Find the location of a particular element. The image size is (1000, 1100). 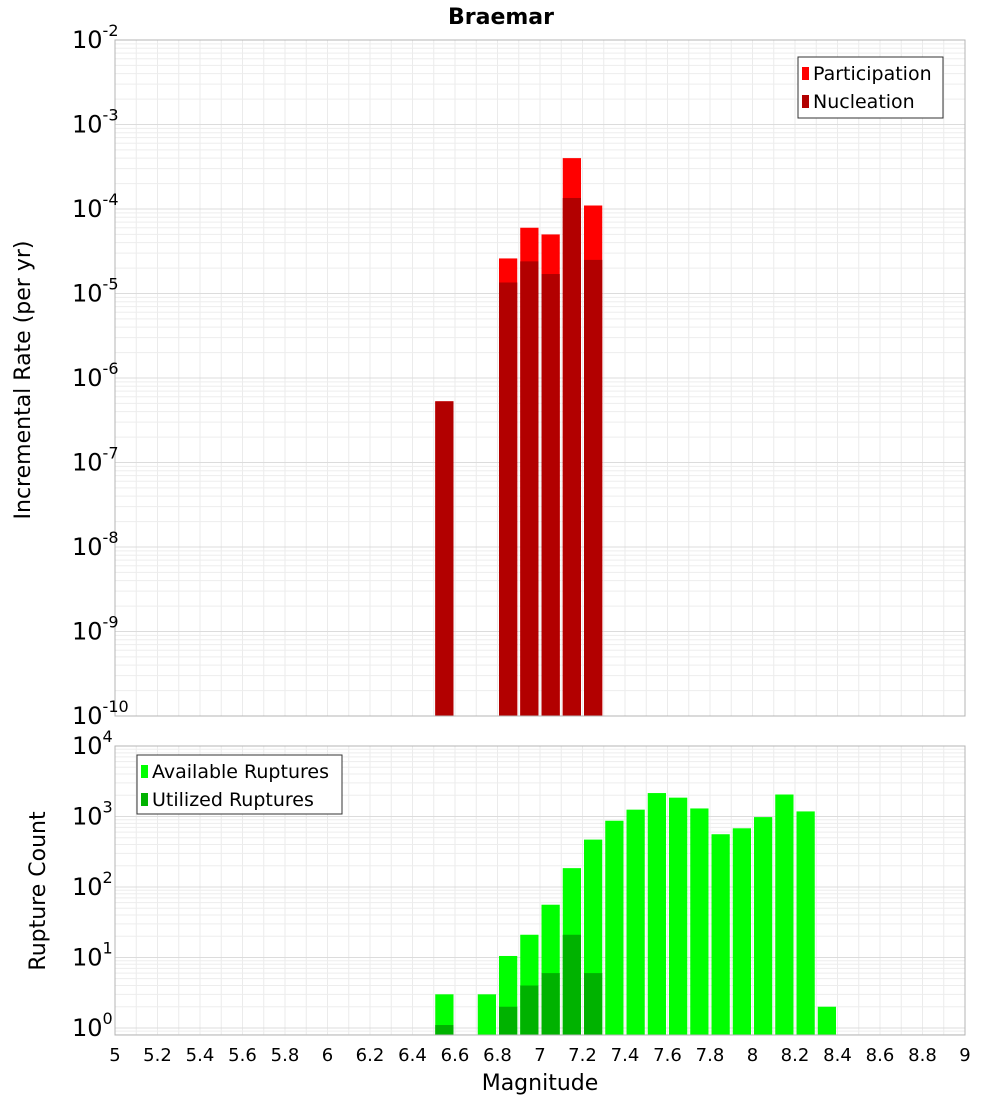

x-tick-label: 8.8 is located at coordinates (922, 1055).